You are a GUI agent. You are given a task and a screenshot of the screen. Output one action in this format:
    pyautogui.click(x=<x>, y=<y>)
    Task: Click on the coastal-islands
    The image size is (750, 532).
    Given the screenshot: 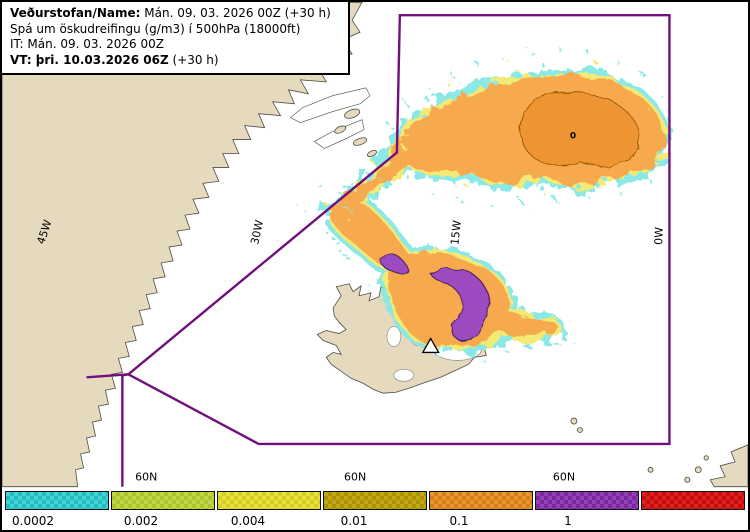 What is the action you would take?
    pyautogui.click(x=356, y=132)
    